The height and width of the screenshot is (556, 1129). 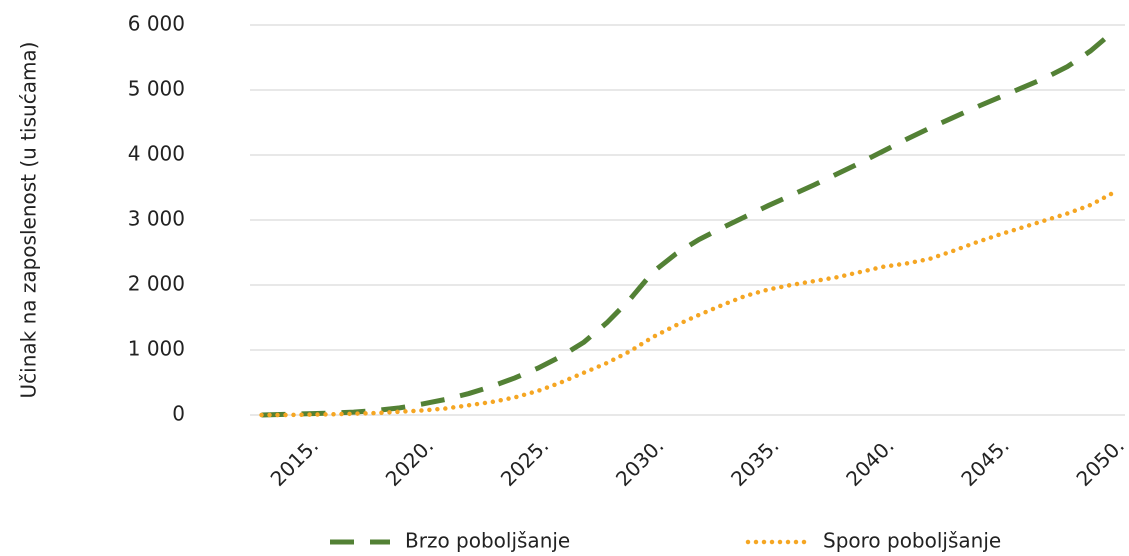 I want to click on x-tick-label: 2015., so click(x=294, y=461).